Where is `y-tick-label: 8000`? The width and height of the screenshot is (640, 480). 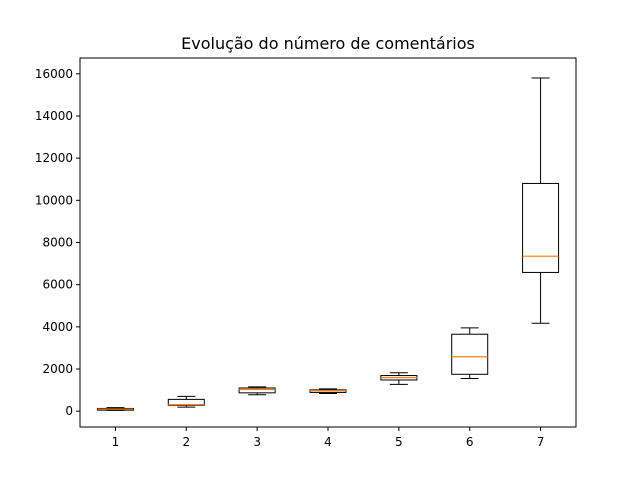
y-tick-label: 8000 is located at coordinates (57, 243).